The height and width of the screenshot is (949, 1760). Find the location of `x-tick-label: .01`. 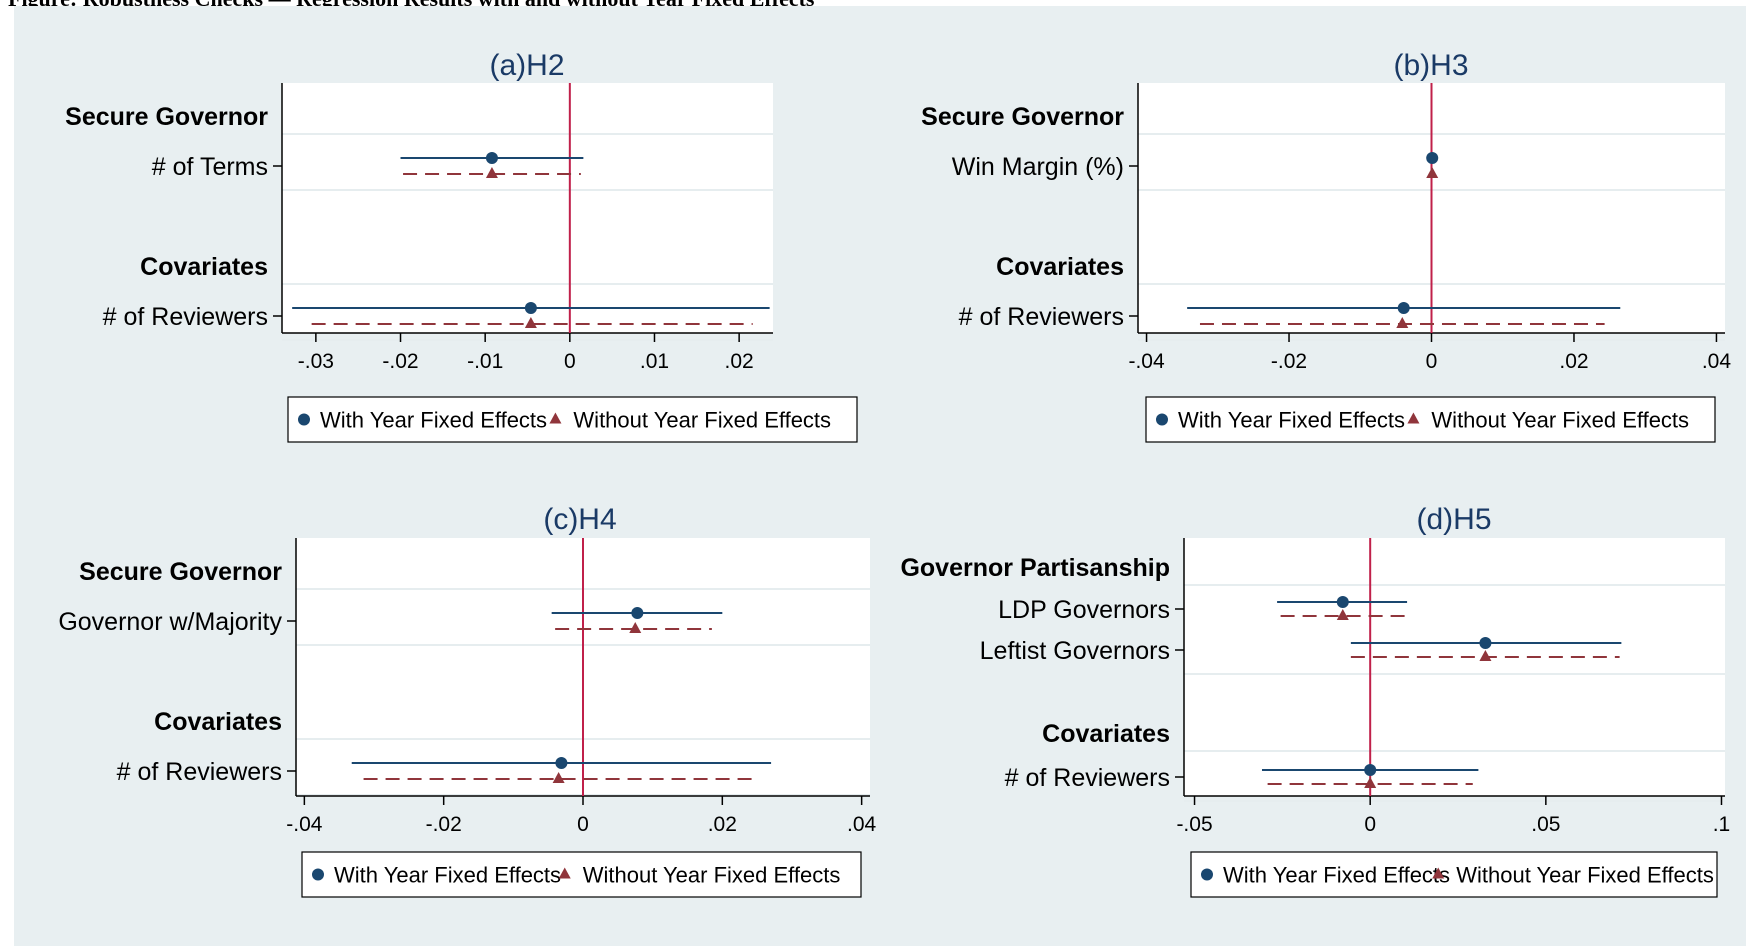

x-tick-label: .01 is located at coordinates (654, 361).